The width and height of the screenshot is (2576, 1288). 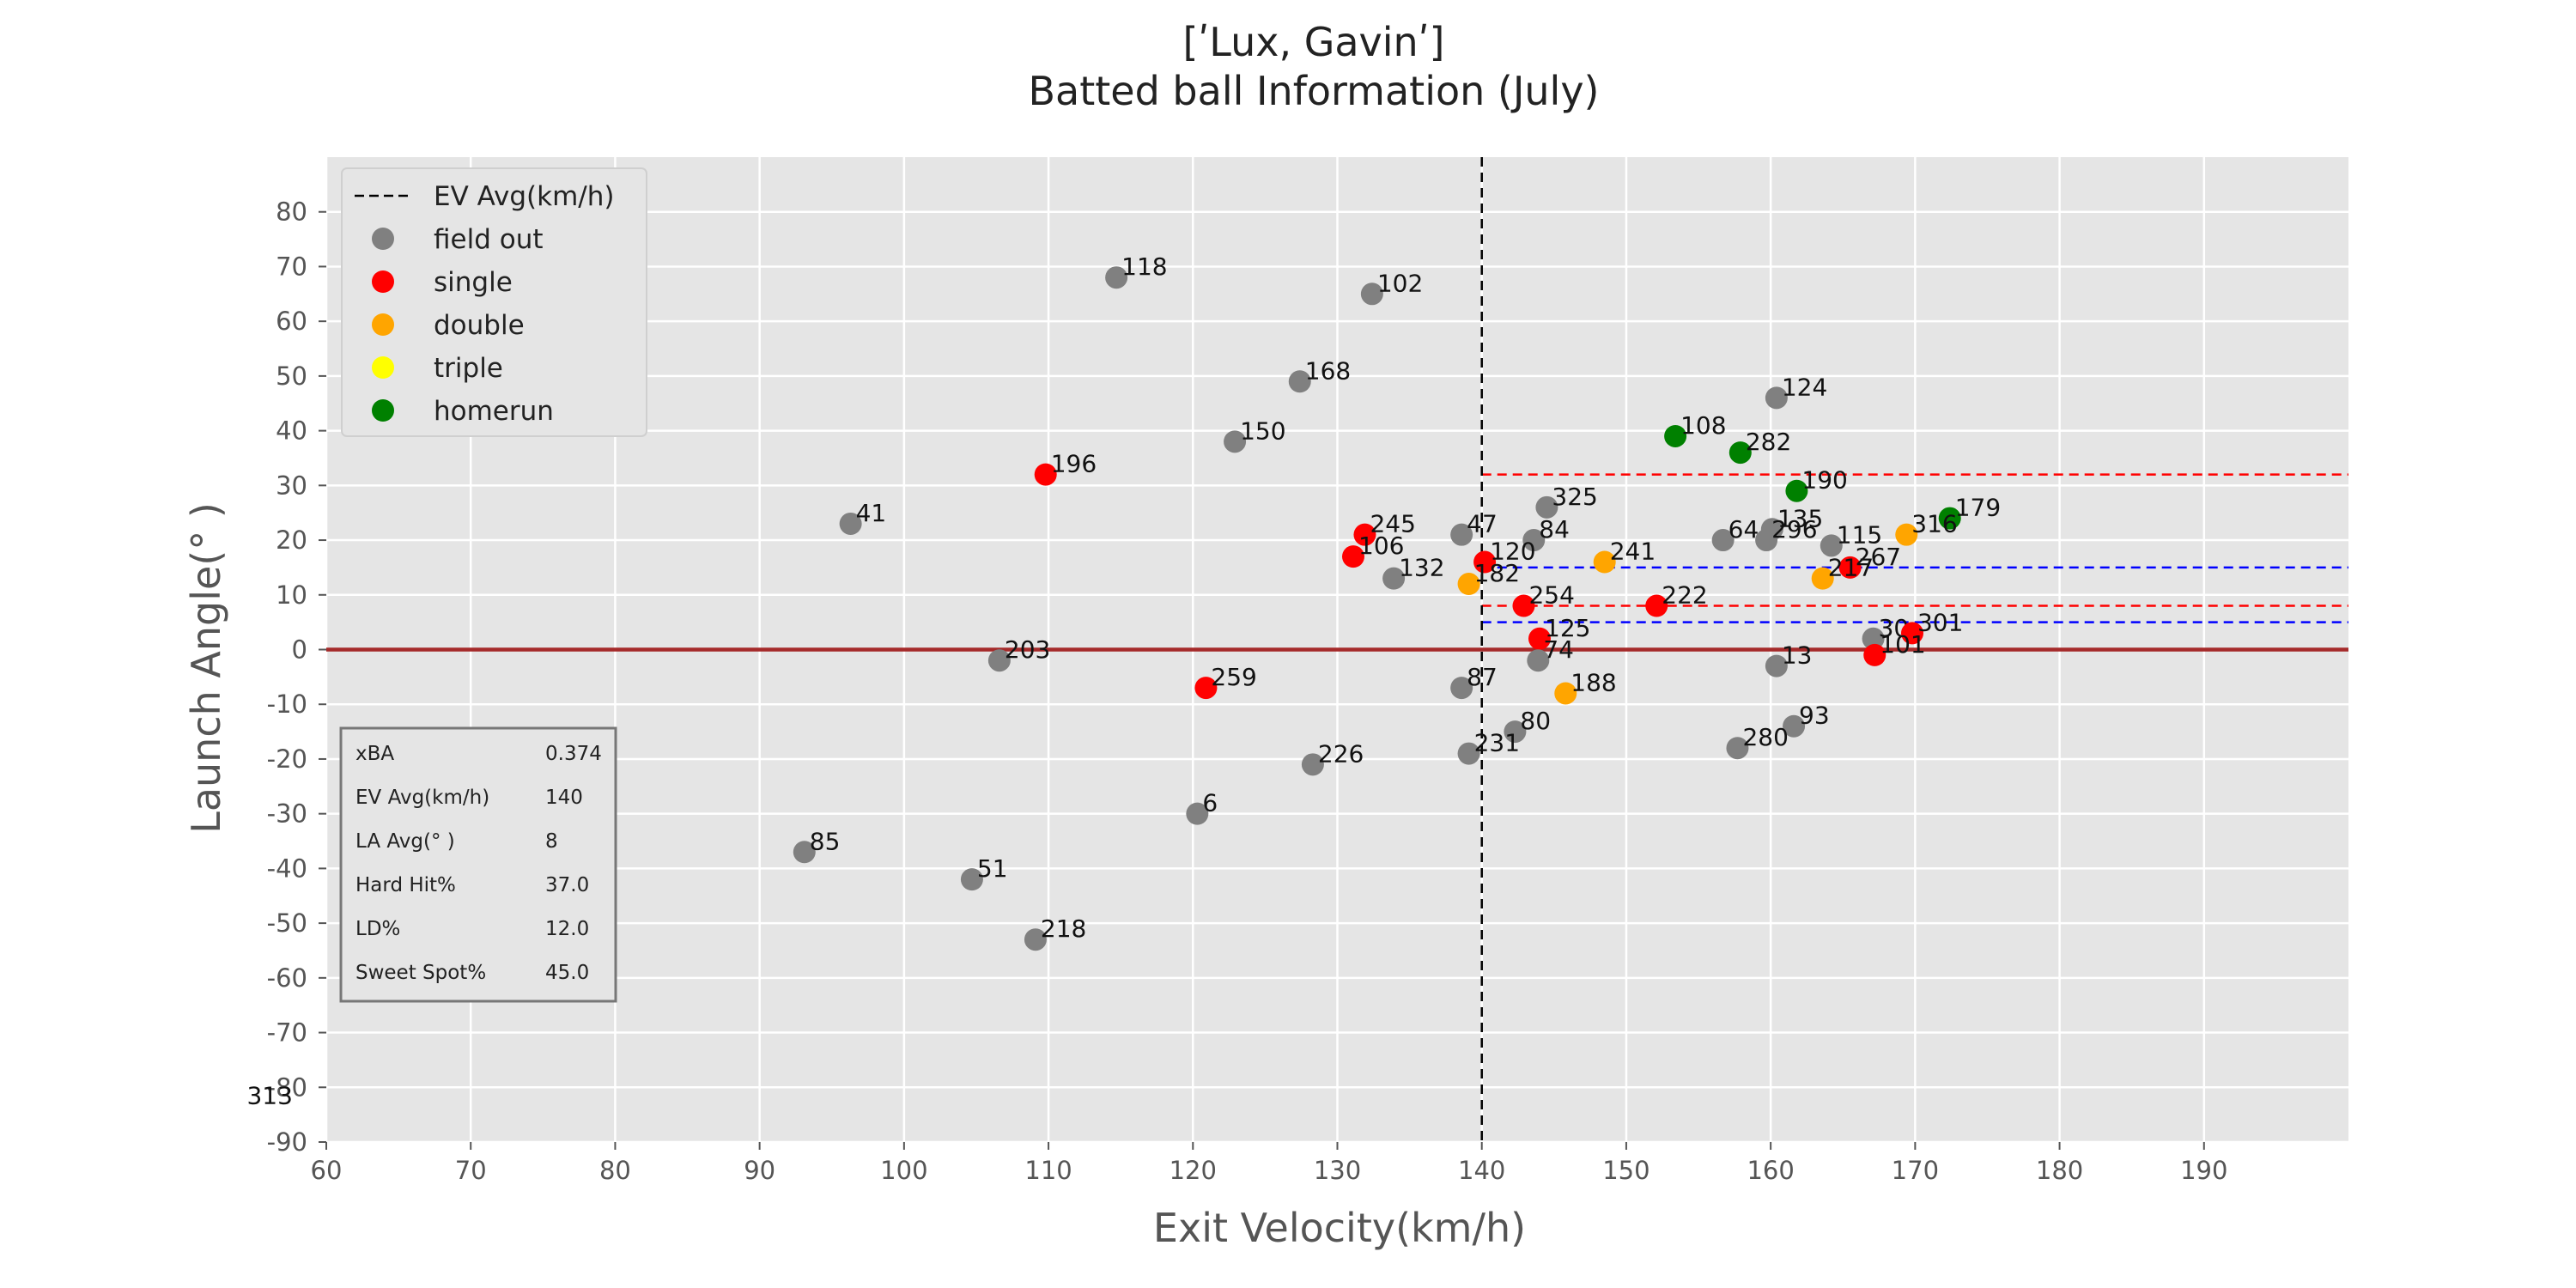 What do you see at coordinates (287, 1087) in the screenshot?
I see `y-tick-label: -80` at bounding box center [287, 1087].